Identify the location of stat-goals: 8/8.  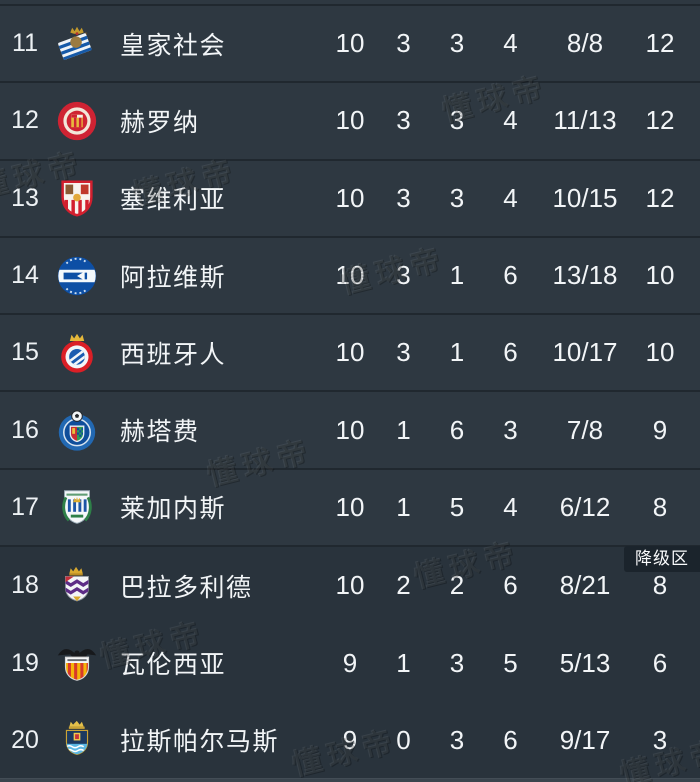
(585, 43).